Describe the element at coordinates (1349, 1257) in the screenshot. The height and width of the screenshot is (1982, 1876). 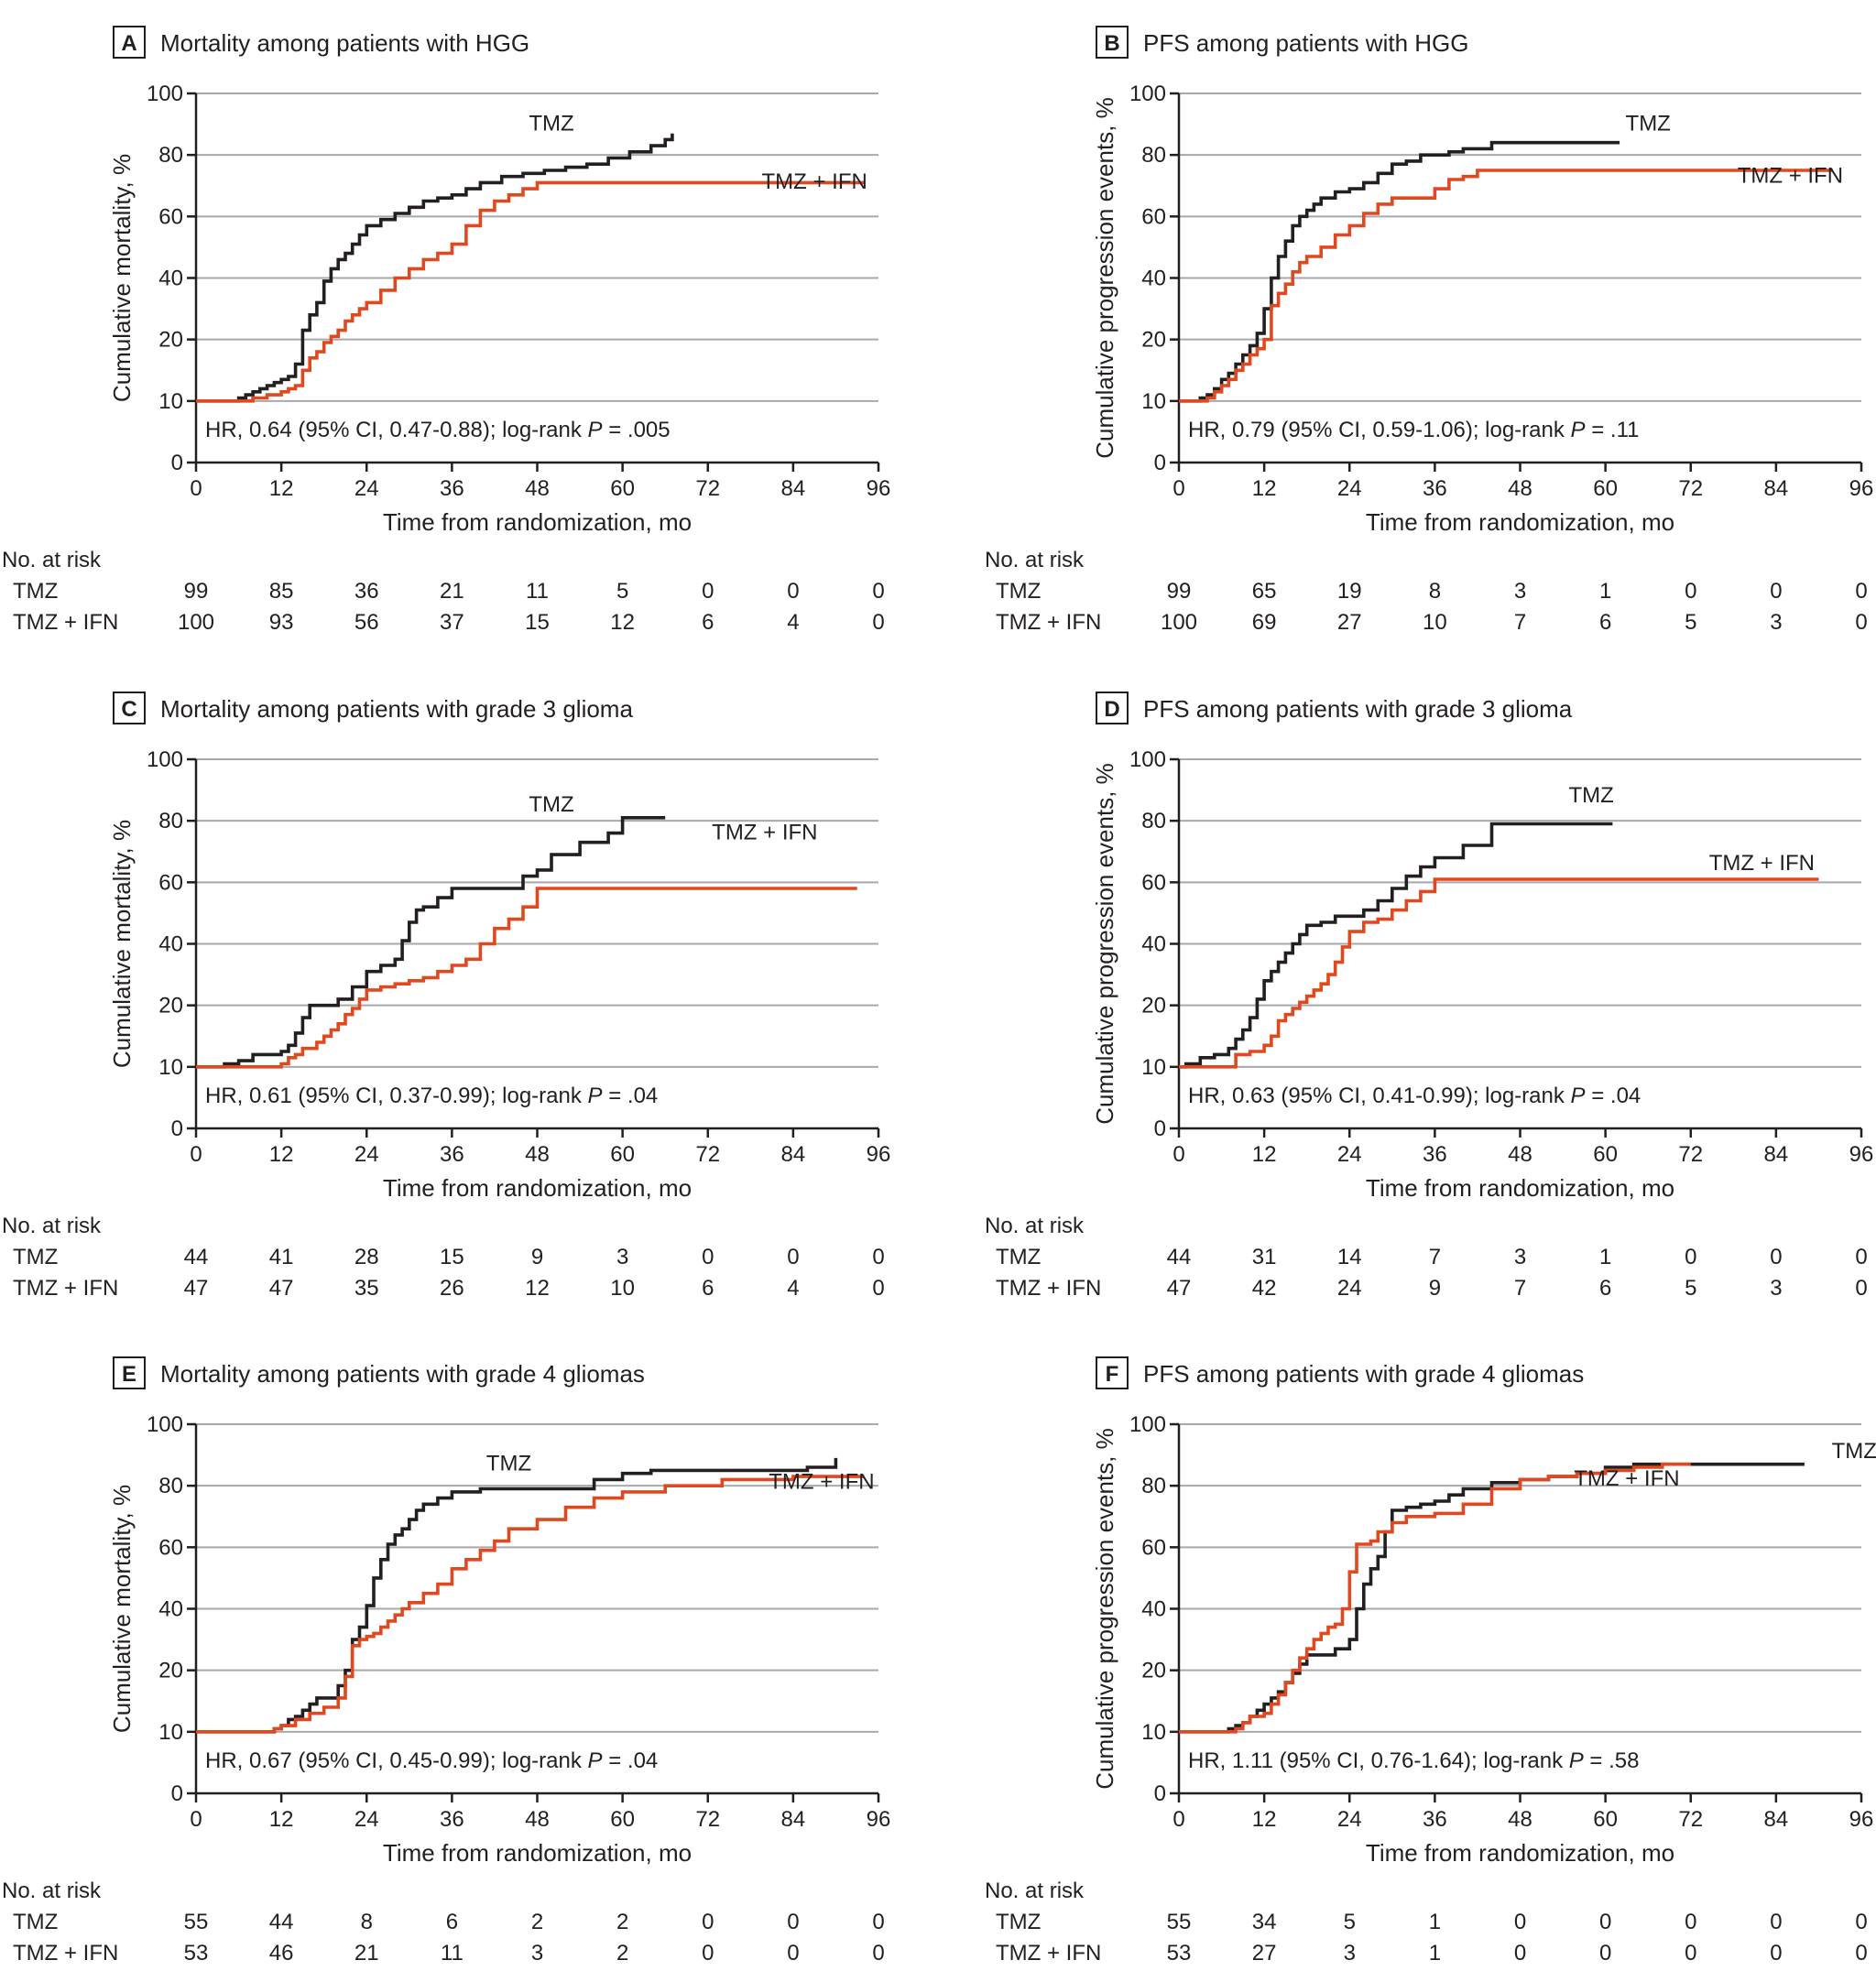
I see `risk-count: 14` at that location.